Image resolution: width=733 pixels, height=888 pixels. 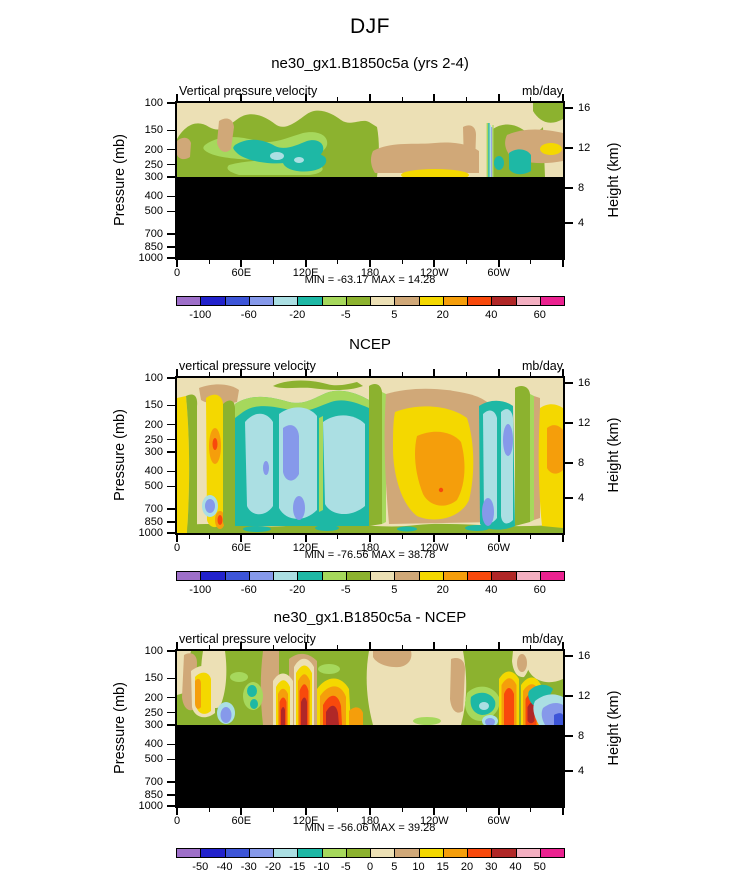 I want to click on colorbar-tick-label: -30, so click(x=248, y=867).